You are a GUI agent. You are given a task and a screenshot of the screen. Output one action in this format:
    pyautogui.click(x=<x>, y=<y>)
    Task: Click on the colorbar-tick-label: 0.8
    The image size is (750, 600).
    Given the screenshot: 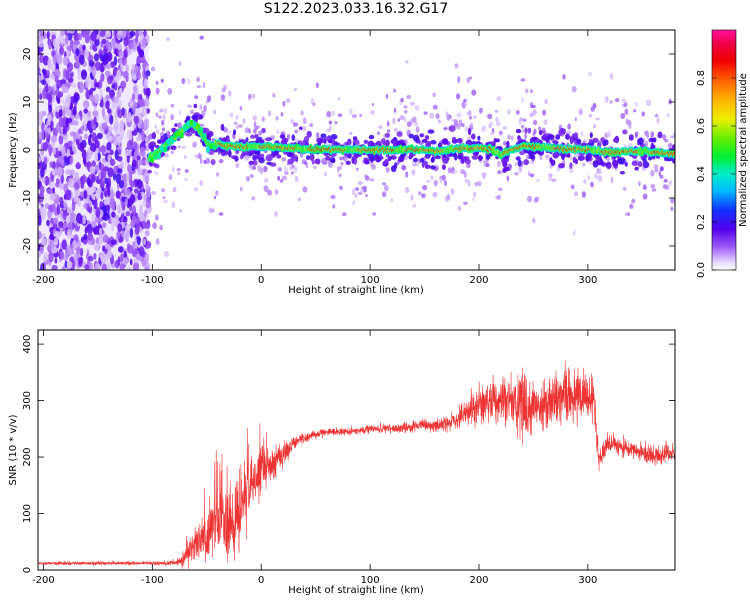 What is the action you would take?
    pyautogui.click(x=701, y=78)
    